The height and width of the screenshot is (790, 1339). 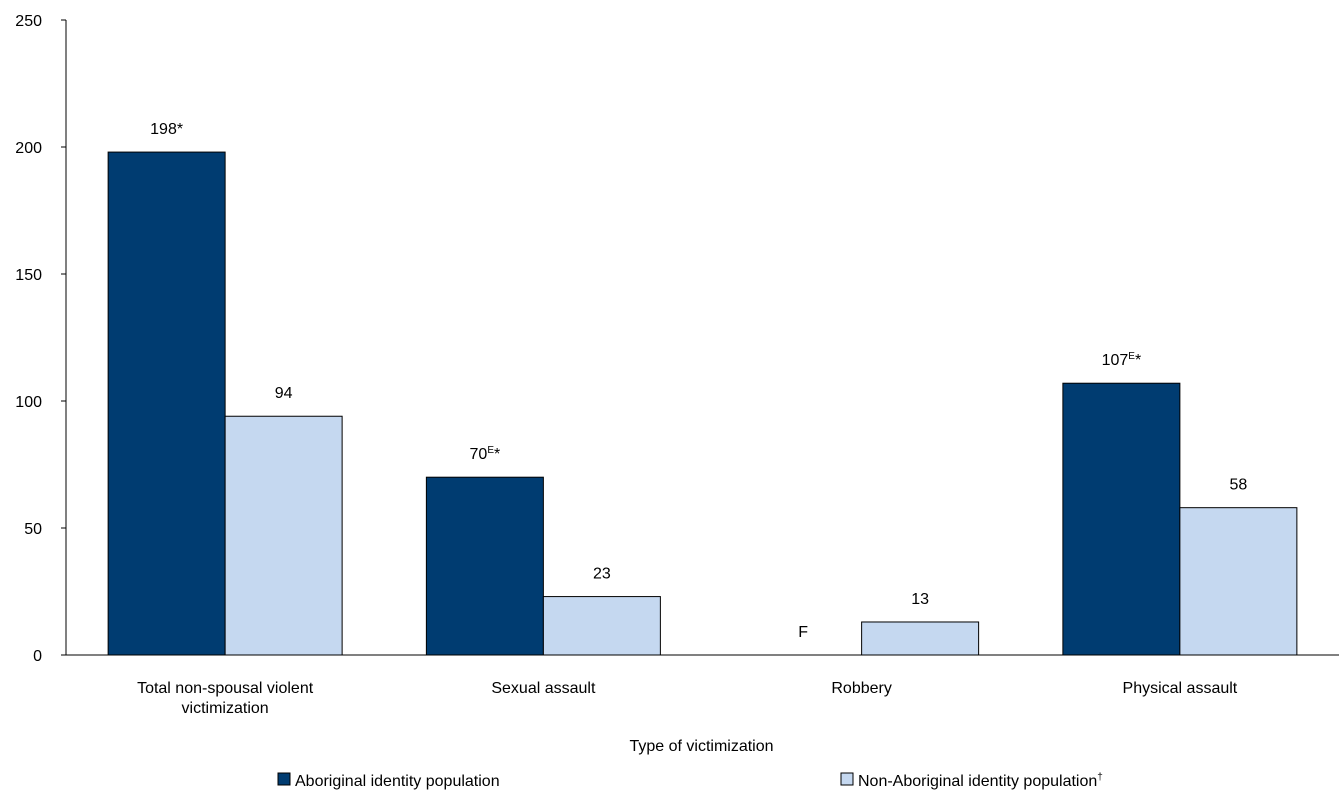 What do you see at coordinates (166, 129) in the screenshot?
I see `data-label: 198*` at bounding box center [166, 129].